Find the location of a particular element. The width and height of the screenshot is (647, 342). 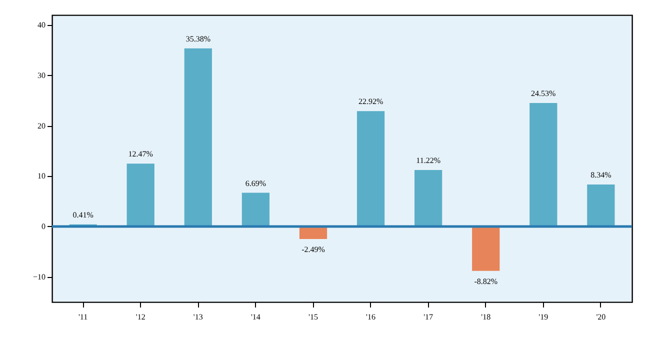

x-tick-label: '11 is located at coordinates (83, 317).